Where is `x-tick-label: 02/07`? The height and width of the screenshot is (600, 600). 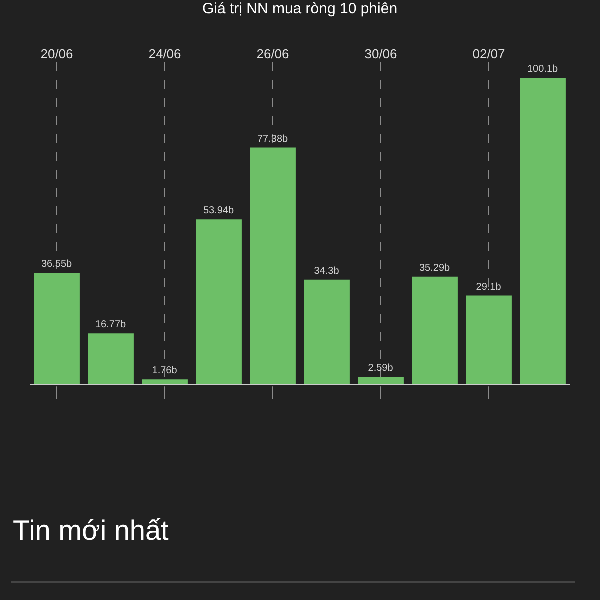
x-tick-label: 02/07 is located at coordinates (489, 54).